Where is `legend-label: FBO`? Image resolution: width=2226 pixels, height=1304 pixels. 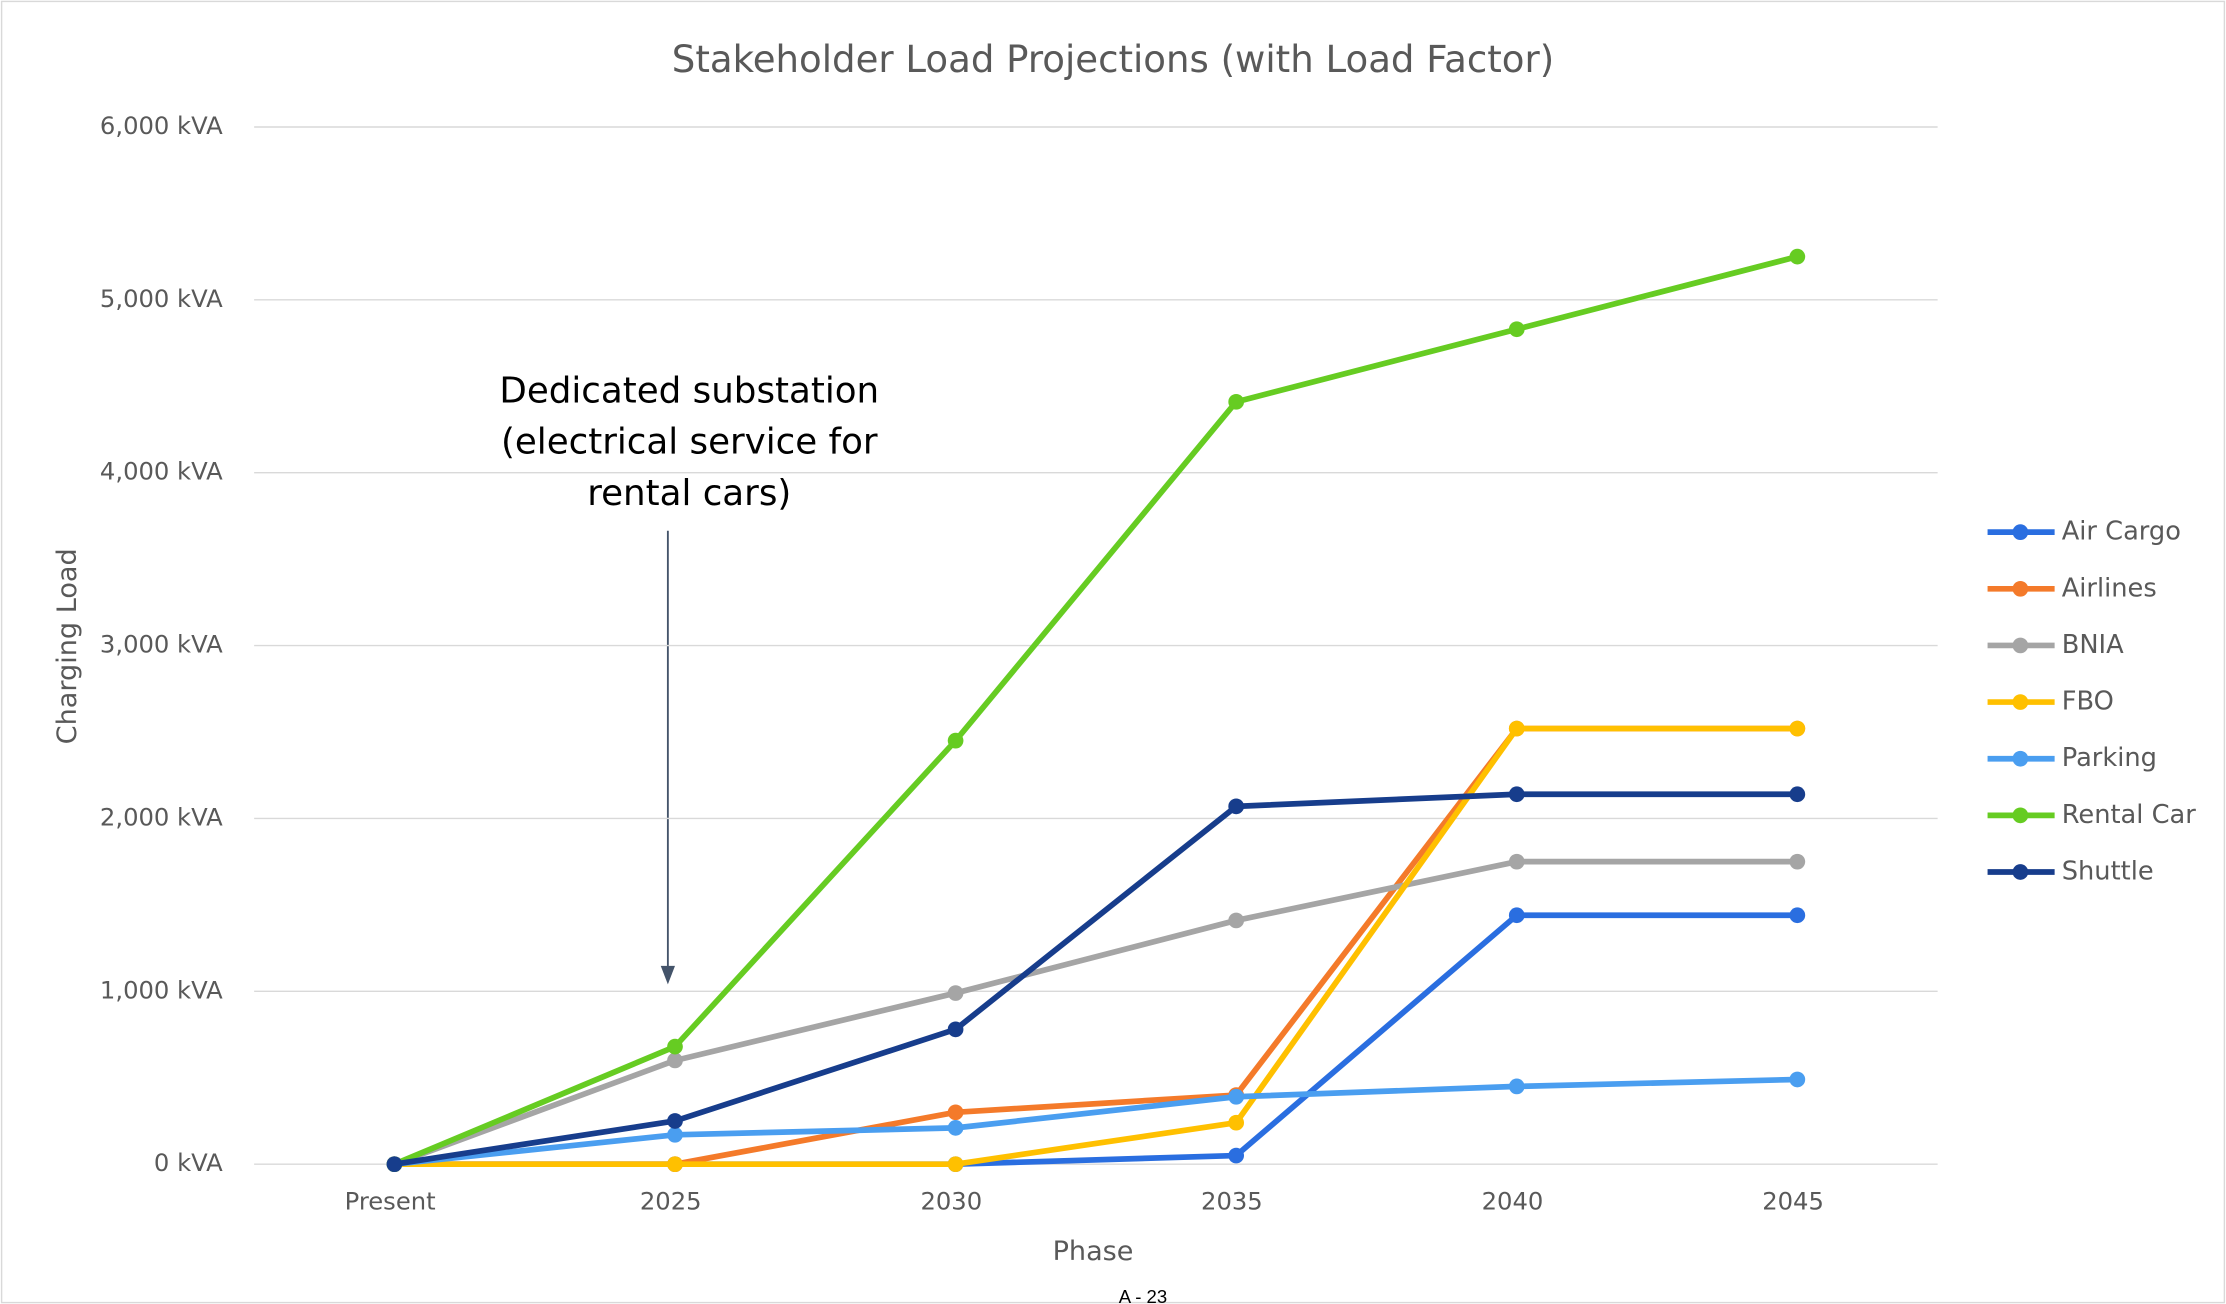 legend-label: FBO is located at coordinates (2088, 702).